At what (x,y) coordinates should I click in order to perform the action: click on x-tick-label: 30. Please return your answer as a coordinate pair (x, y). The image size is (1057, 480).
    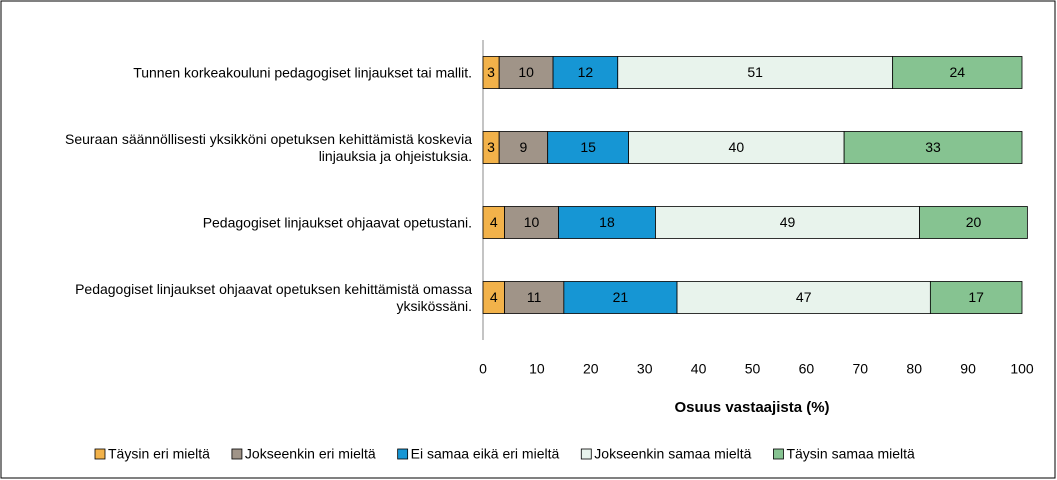
    Looking at the image, I should click on (645, 369).